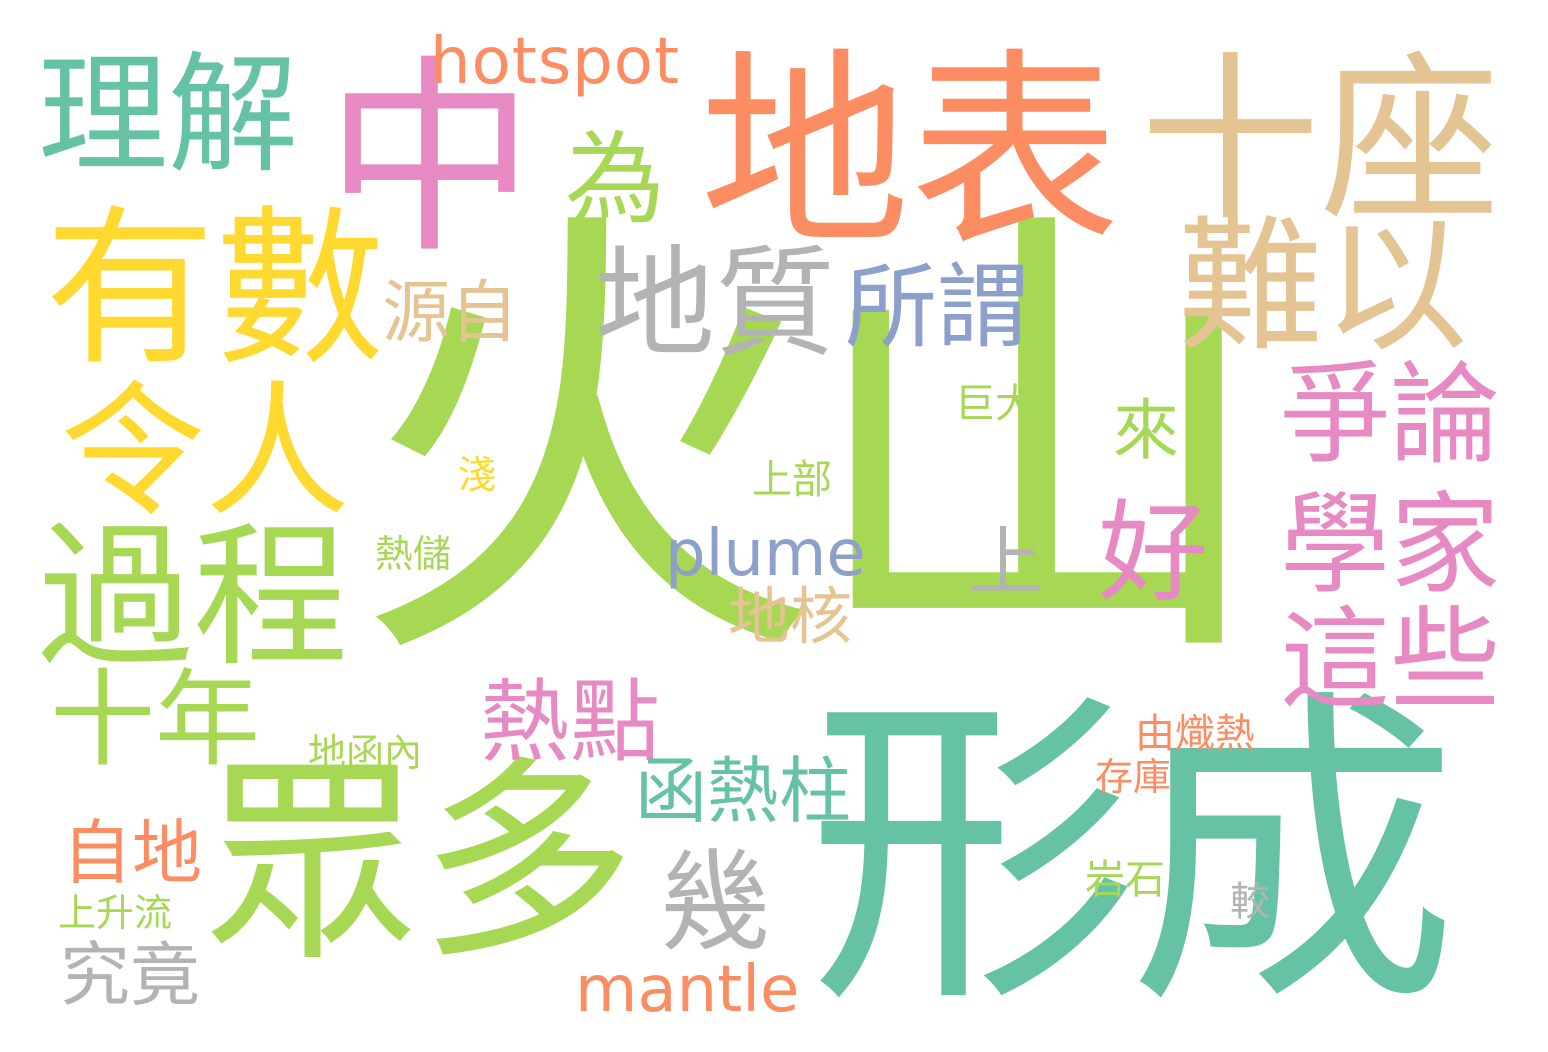 The image size is (1548, 1052). What do you see at coordinates (937, 307) in the screenshot?
I see `word-suowei: 所謂` at bounding box center [937, 307].